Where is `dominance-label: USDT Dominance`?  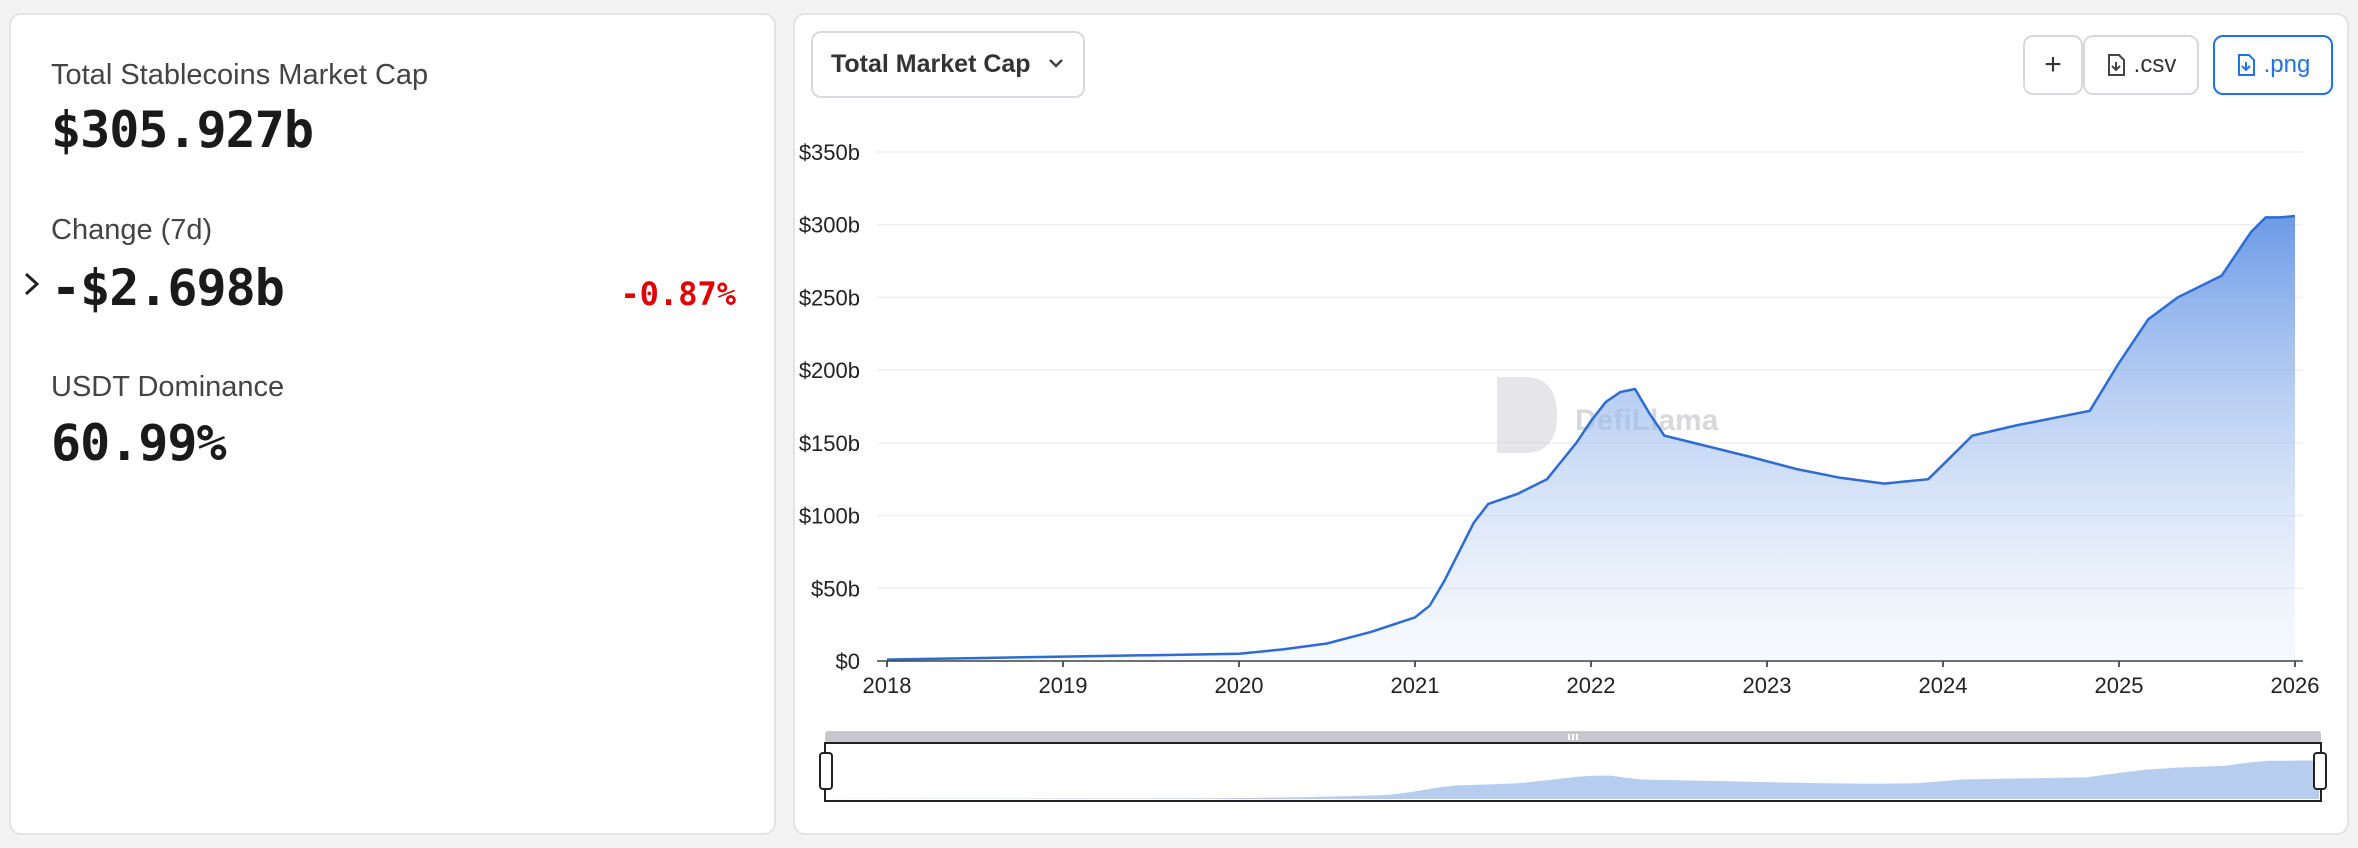
dominance-label: USDT Dominance is located at coordinates (168, 387).